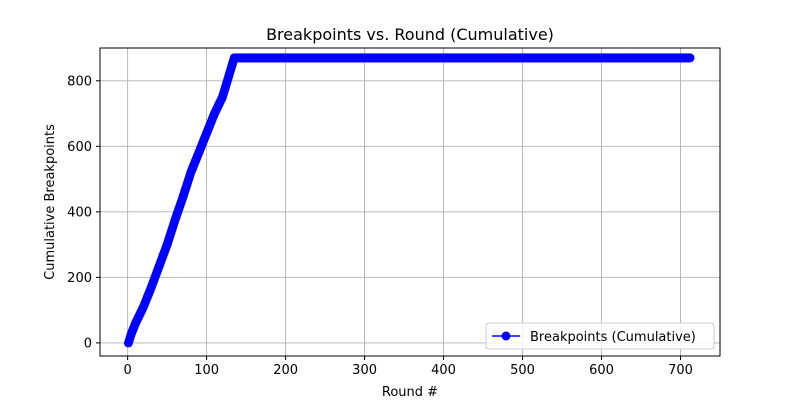 The image size is (800, 400). I want to click on y-tick-label: 600, so click(79, 147).